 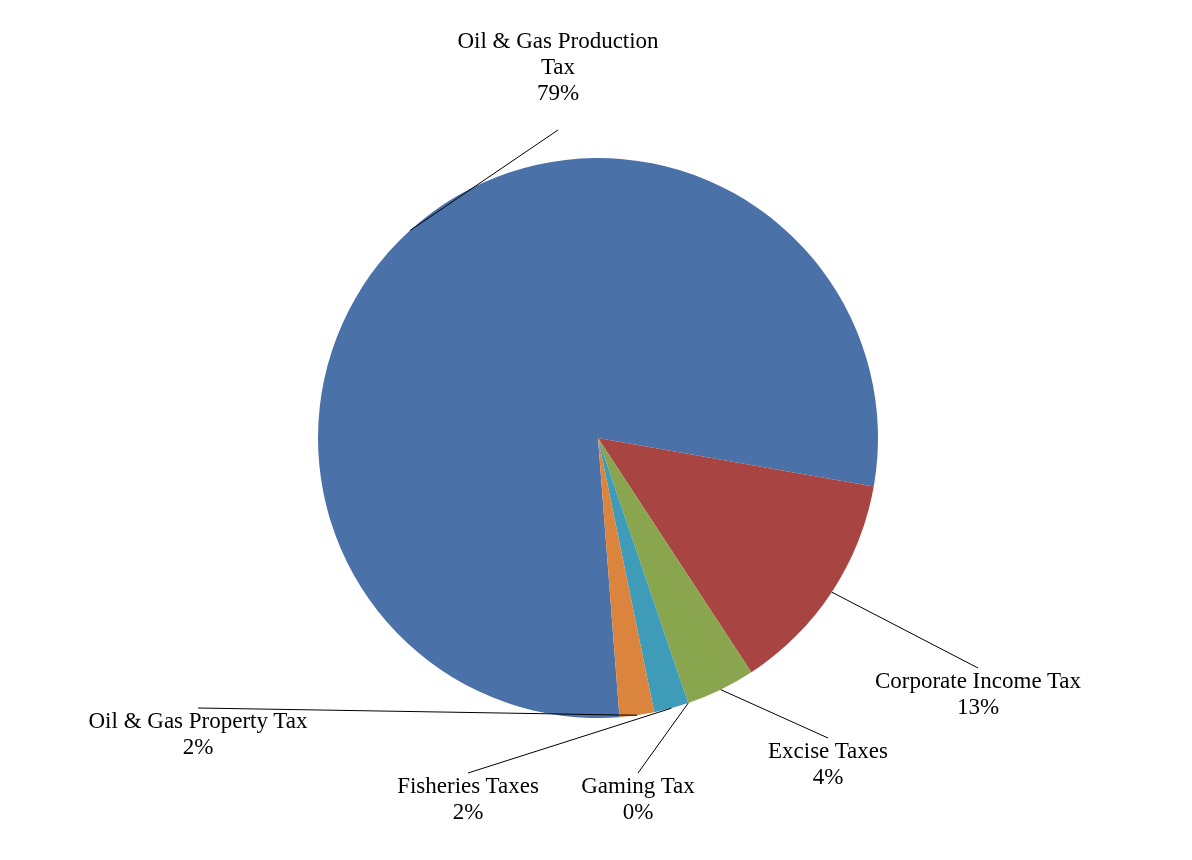 What do you see at coordinates (638, 785) in the screenshot?
I see `category-label: Gaming Tax` at bounding box center [638, 785].